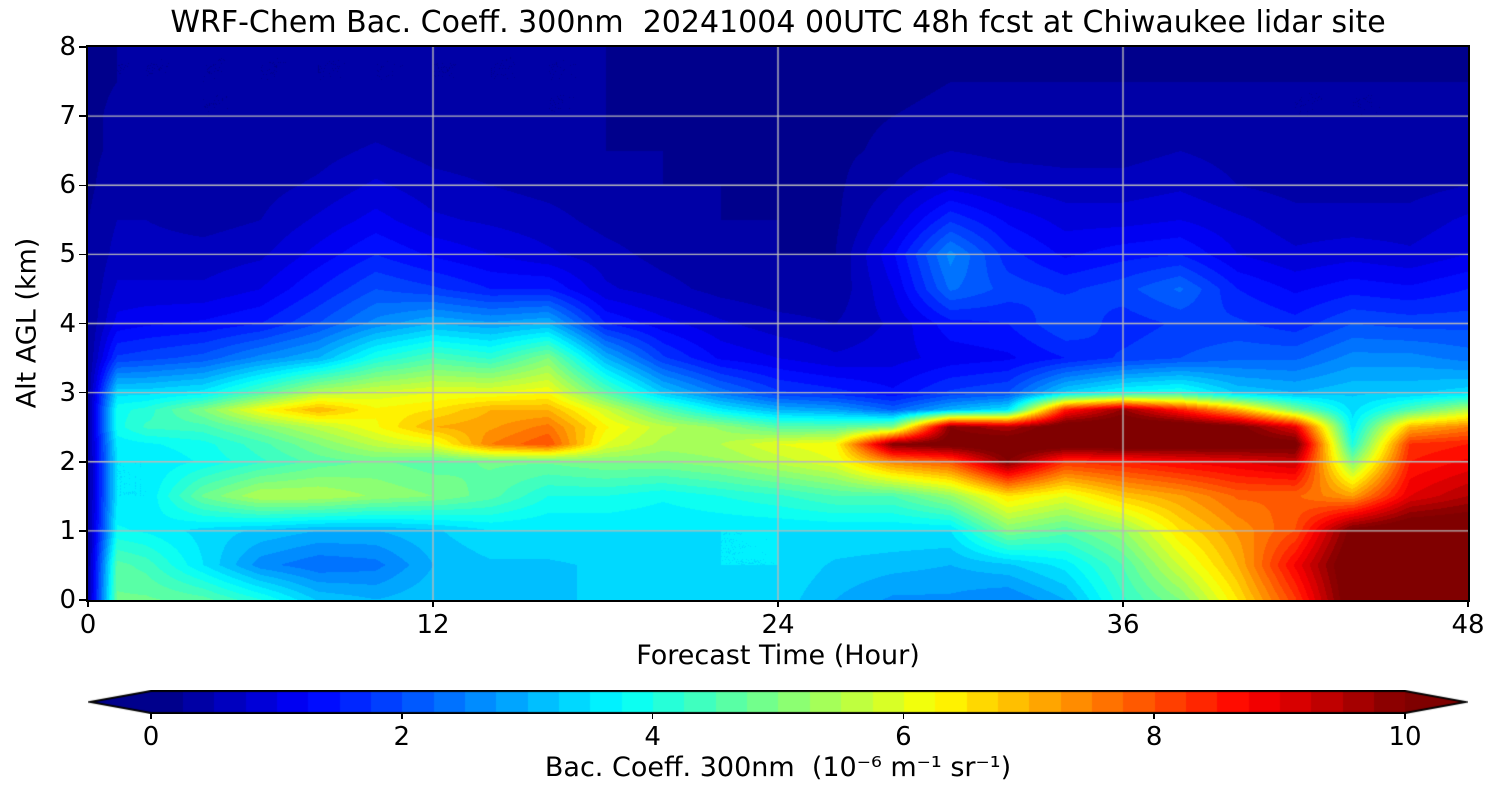  What do you see at coordinates (778, 655) in the screenshot?
I see `x-axis-label: Forecast Time (Hour)` at bounding box center [778, 655].